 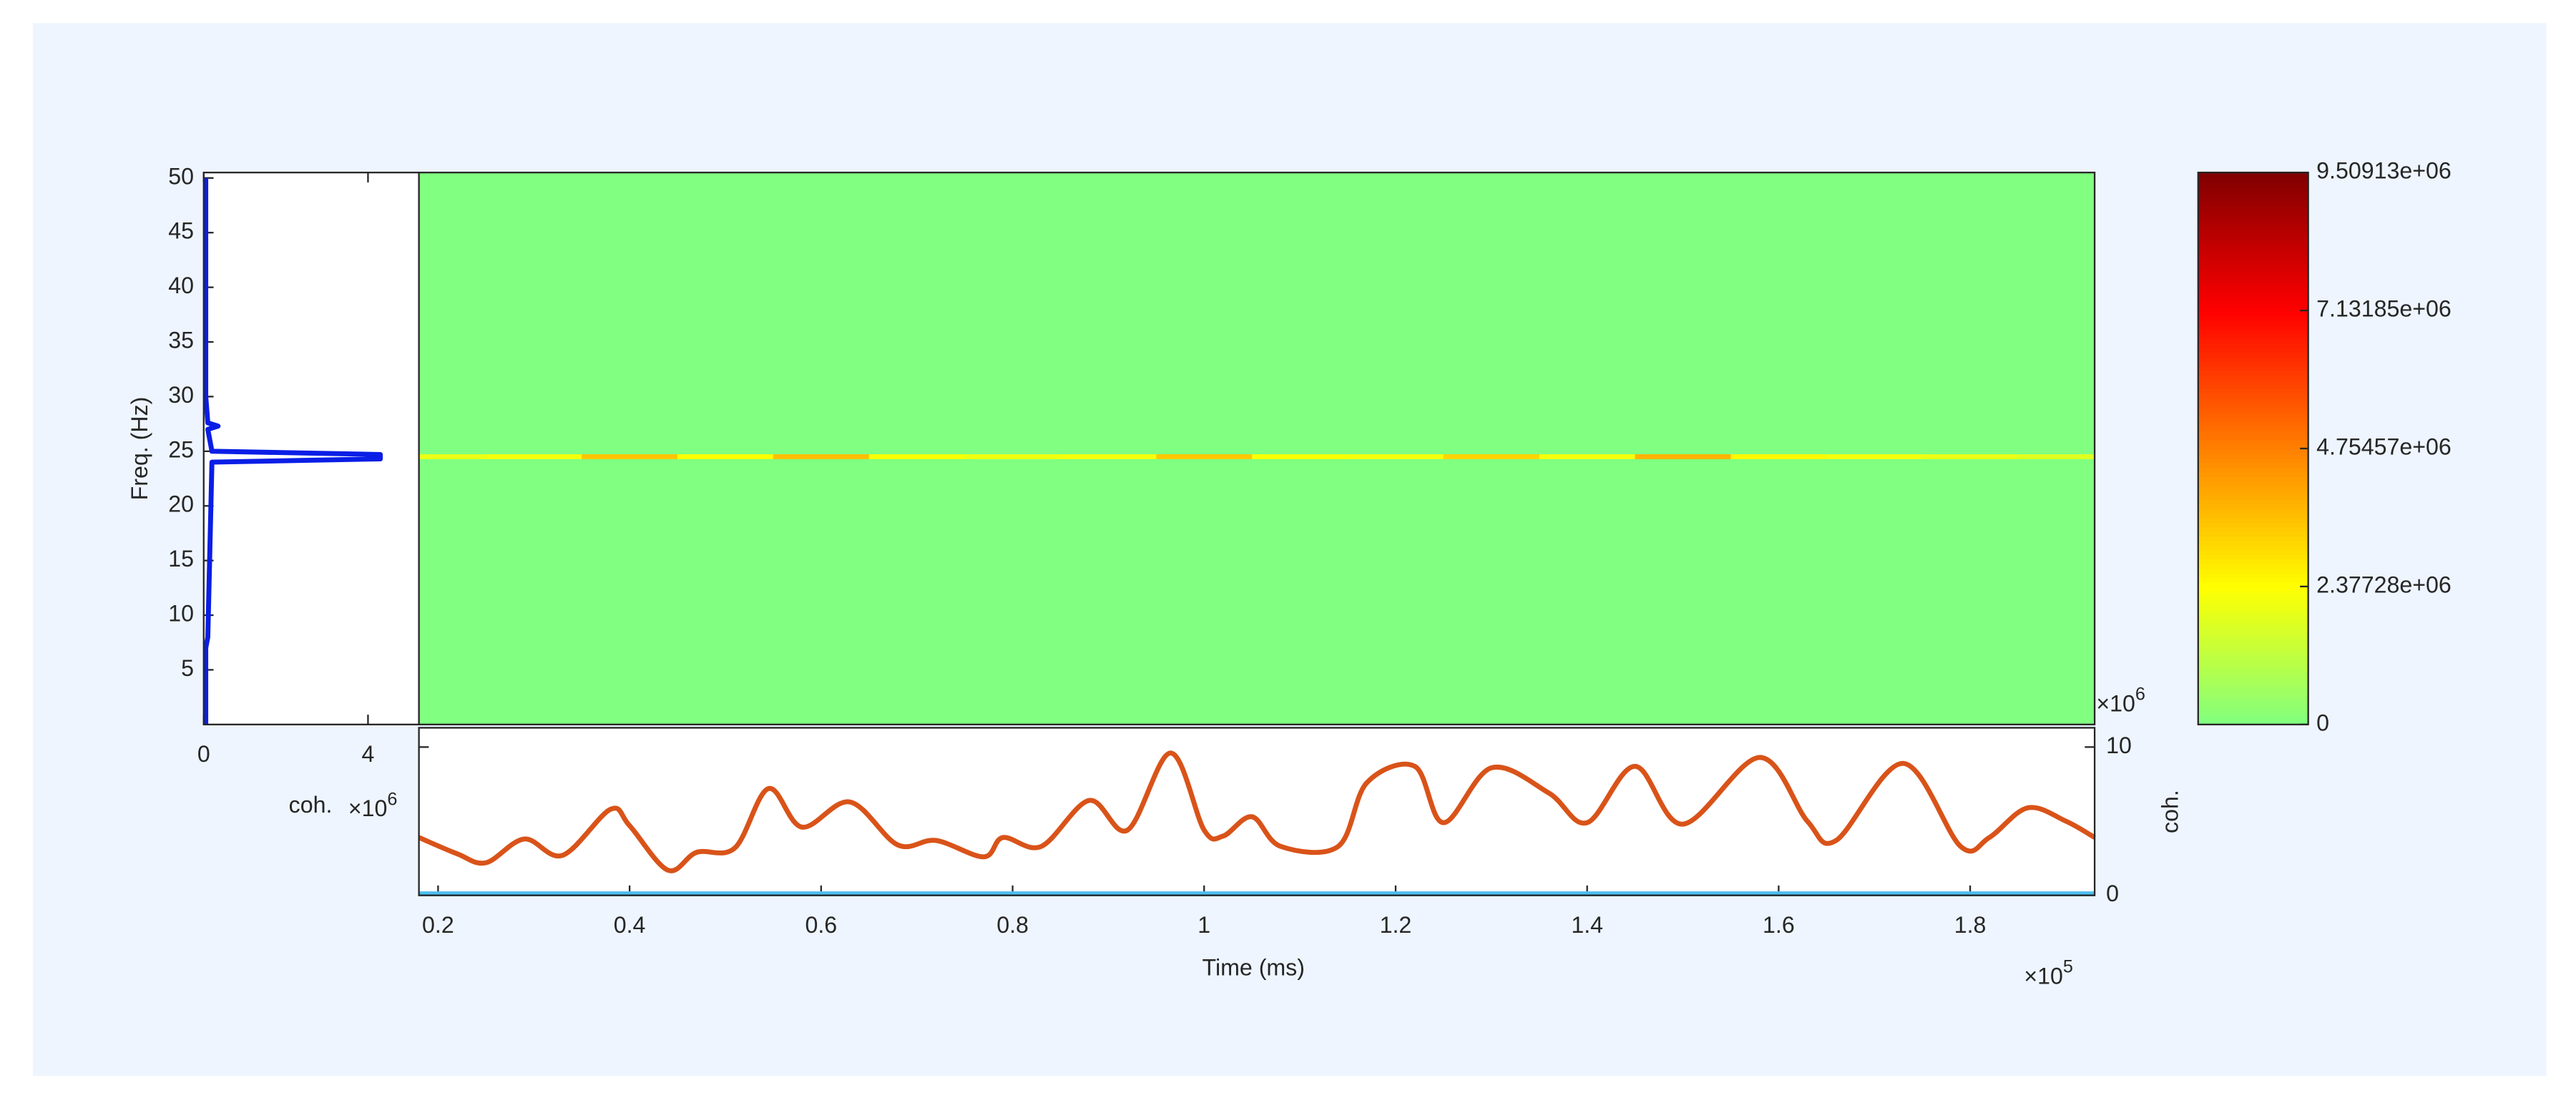 What do you see at coordinates (311, 805) in the screenshot?
I see `x-axis-label: coh.` at bounding box center [311, 805].